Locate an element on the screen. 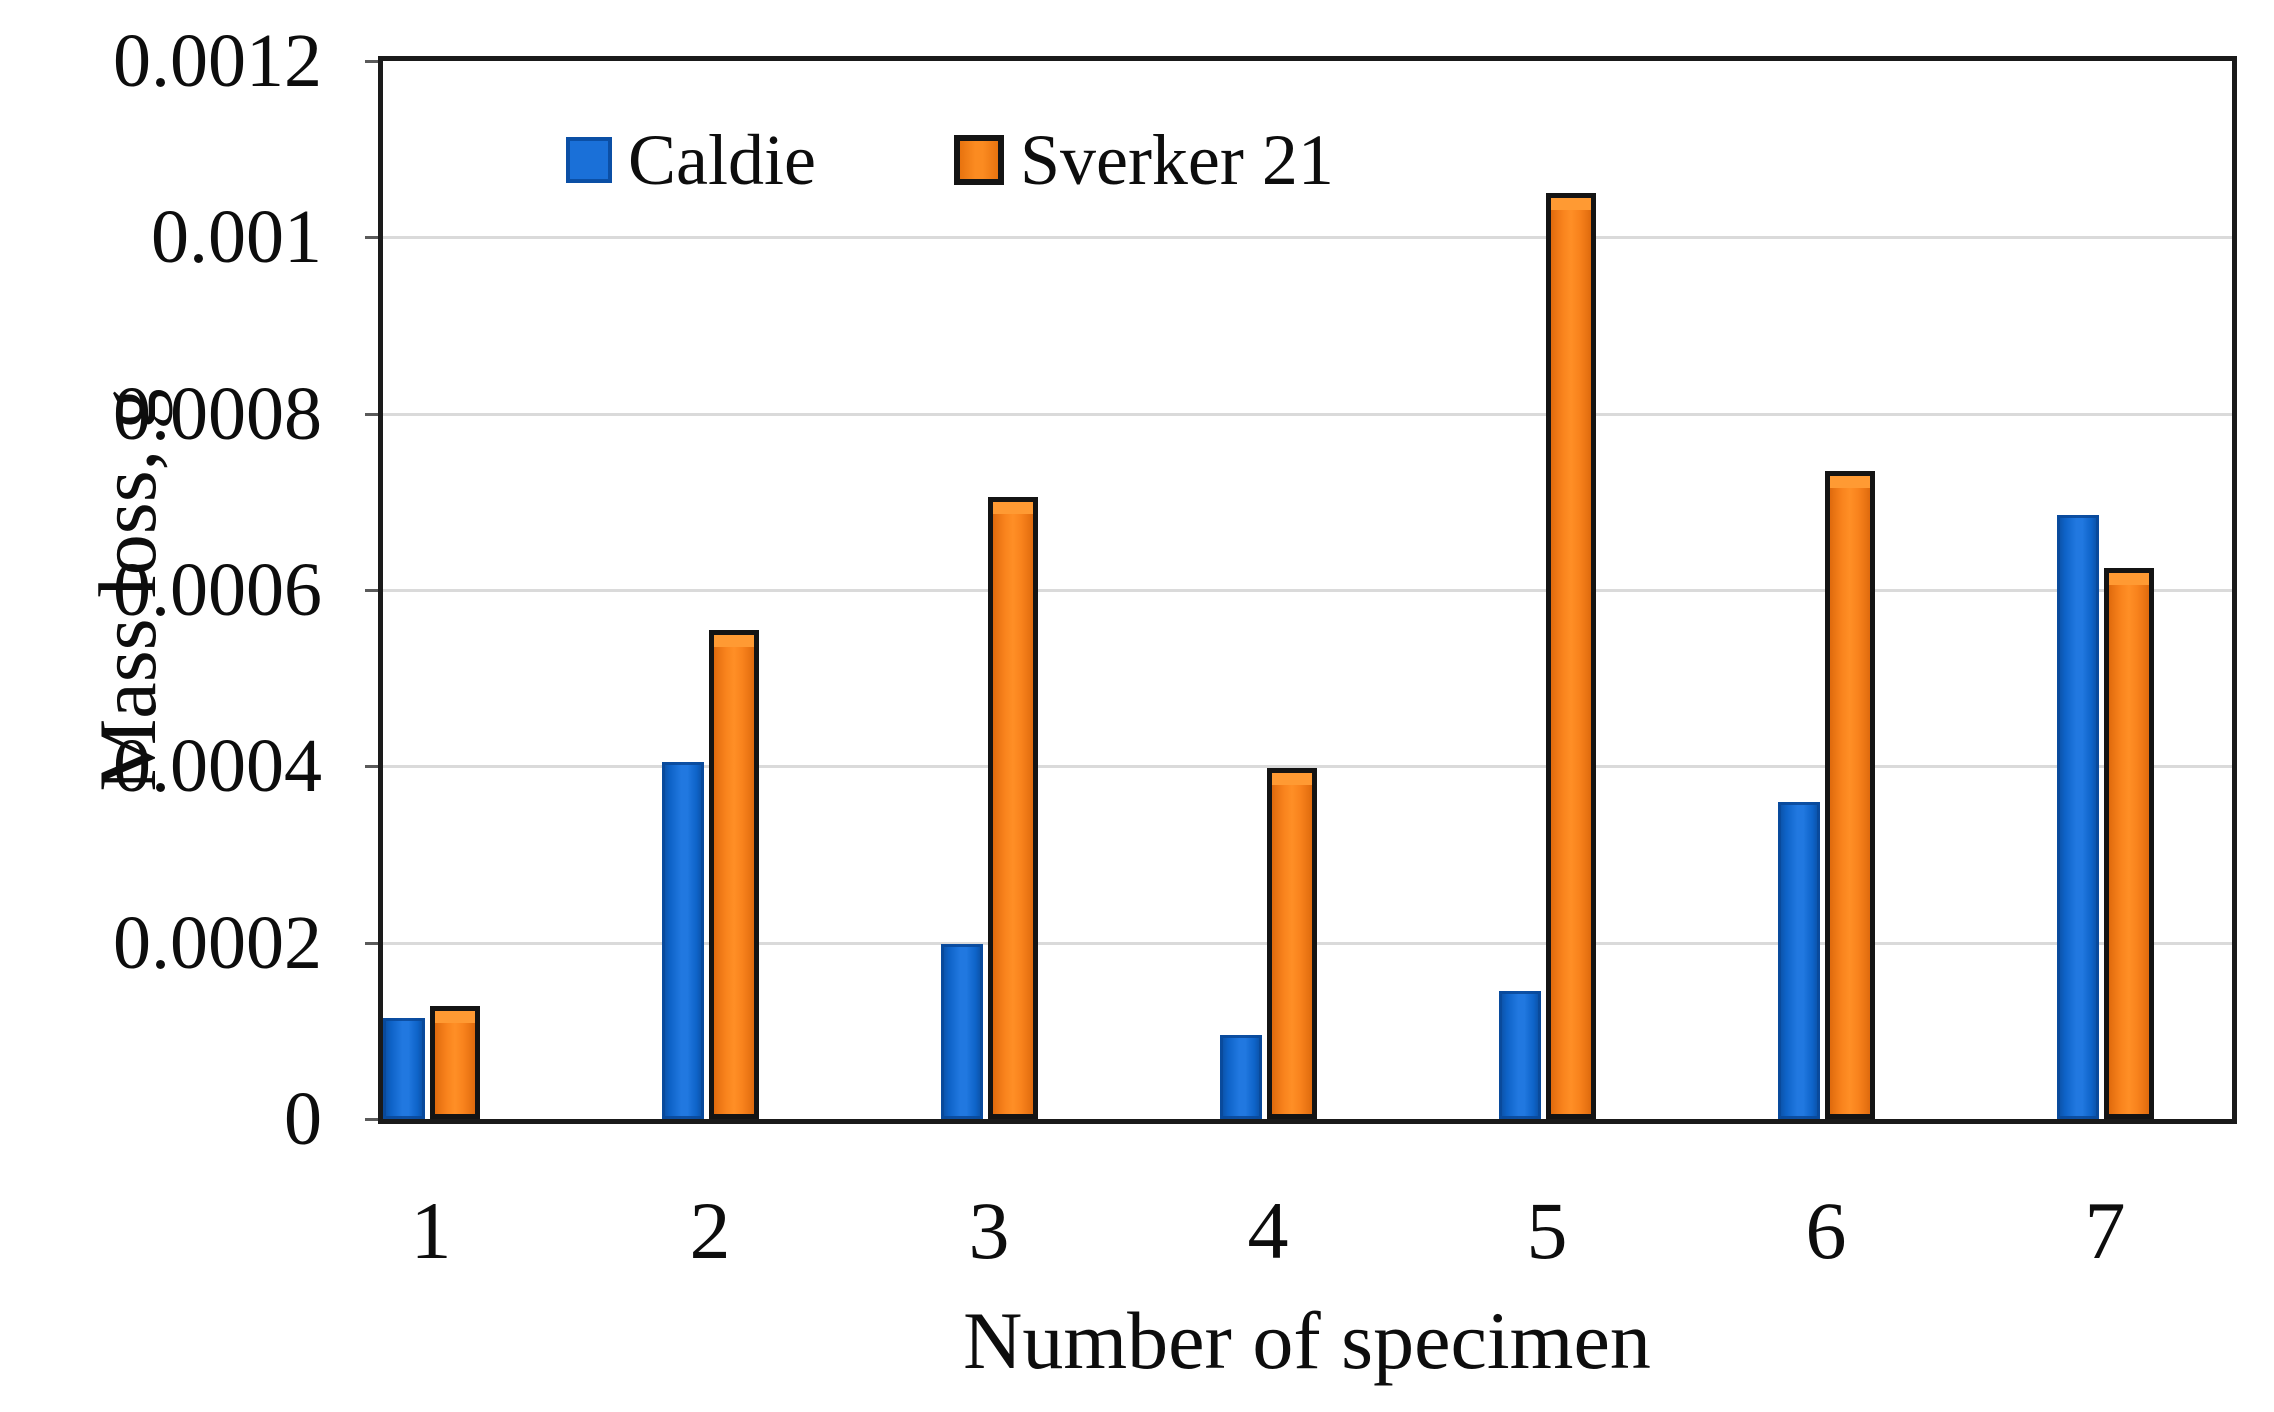  y-tick-label: 0.0012 is located at coordinates (217, 61).